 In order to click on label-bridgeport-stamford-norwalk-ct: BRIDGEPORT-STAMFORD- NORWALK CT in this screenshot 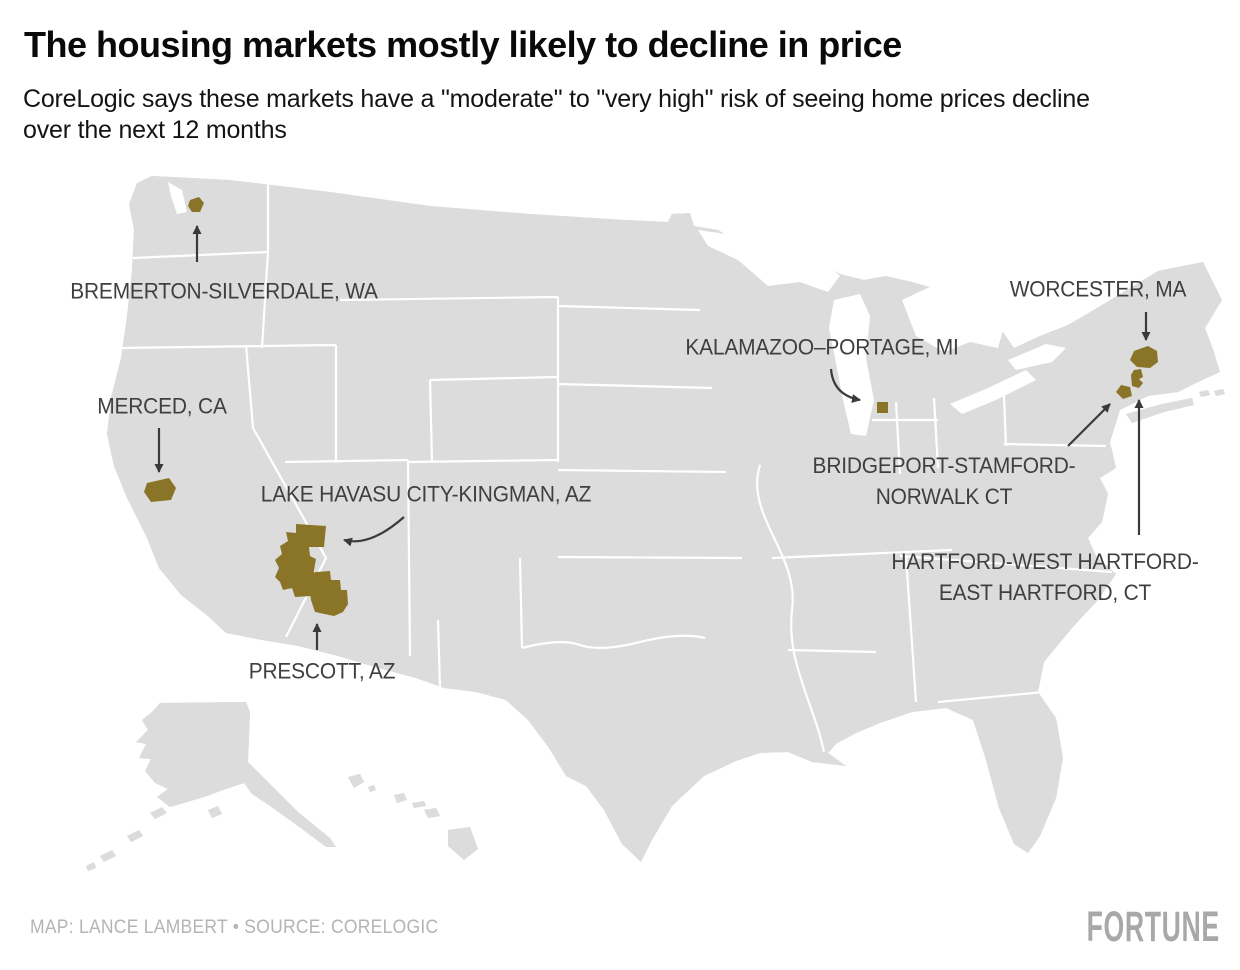, I will do `click(944, 481)`.